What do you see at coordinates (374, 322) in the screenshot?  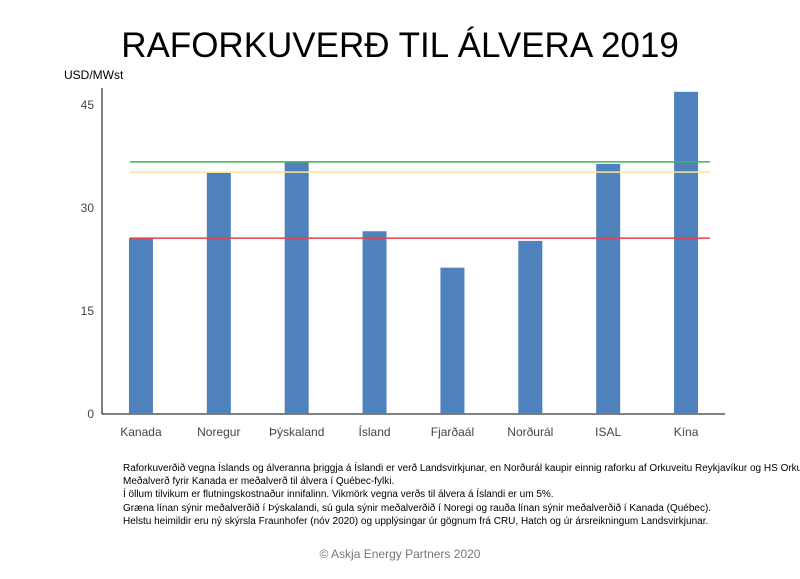 I see `bar-Ísland` at bounding box center [374, 322].